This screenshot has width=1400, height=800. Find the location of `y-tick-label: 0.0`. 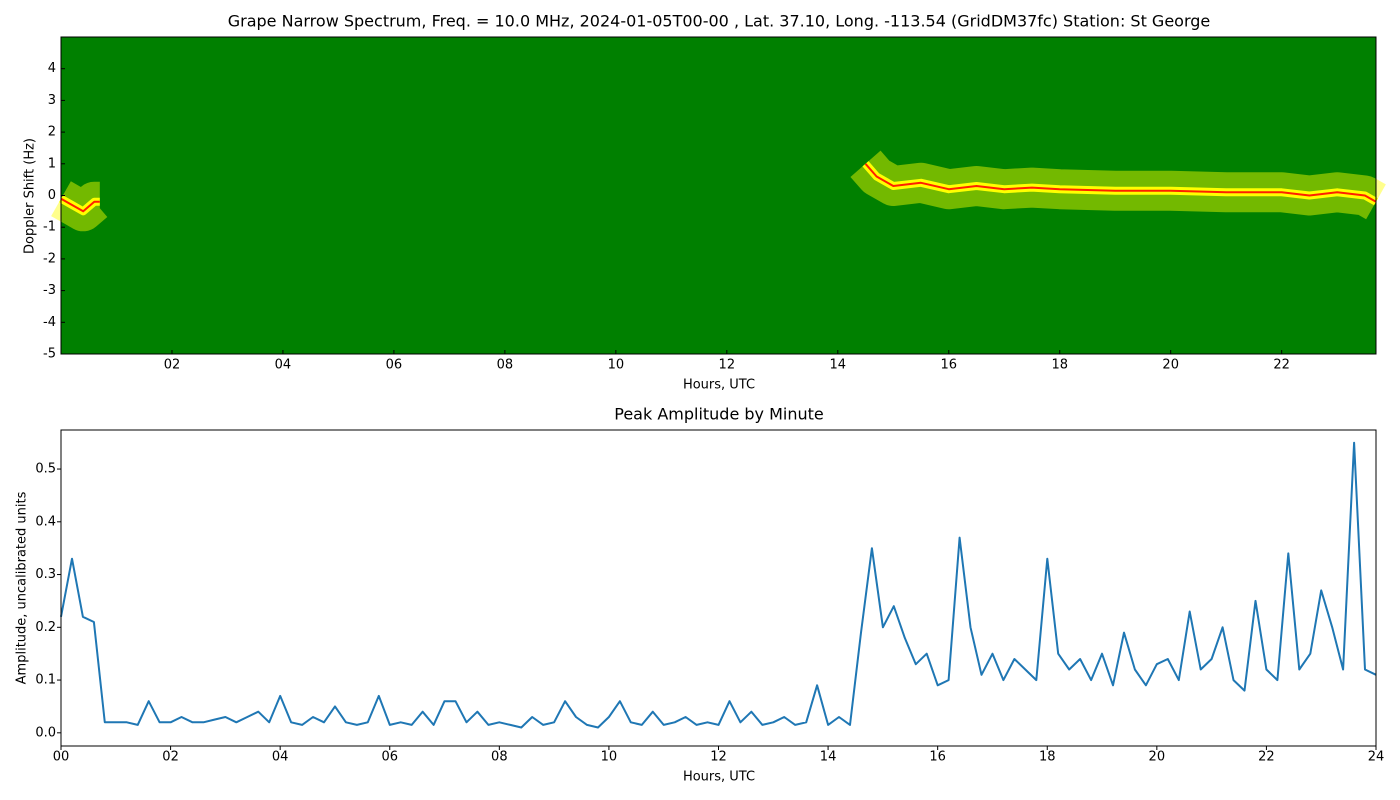

y-tick-label: 0.0 is located at coordinates (45, 732).